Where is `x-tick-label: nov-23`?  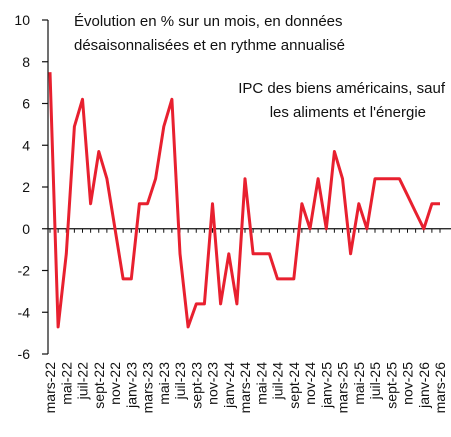
x-tick-label: nov-23 is located at coordinates (213, 383).